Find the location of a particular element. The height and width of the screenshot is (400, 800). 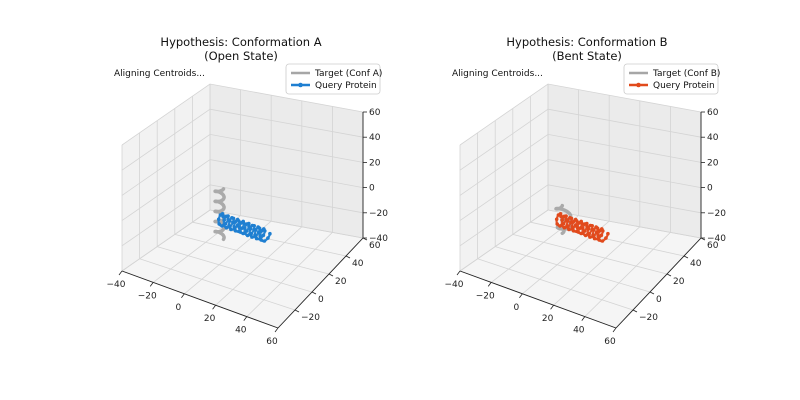

x-axis-line is located at coordinates (538, 299).